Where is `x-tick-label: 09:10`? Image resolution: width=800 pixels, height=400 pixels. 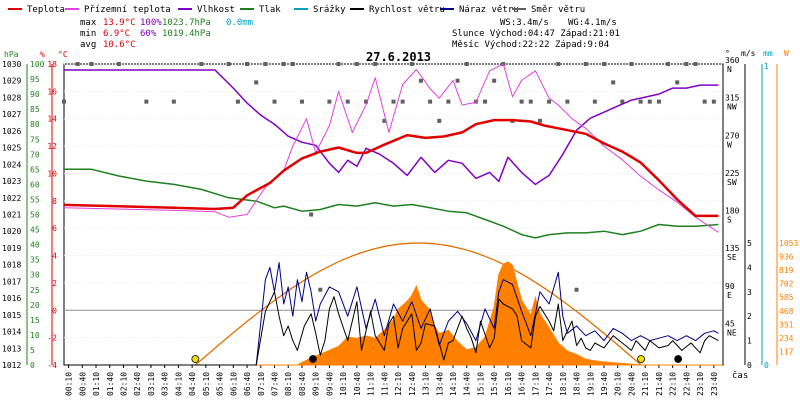 x-tick-label: 09:10 is located at coordinates (316, 384).